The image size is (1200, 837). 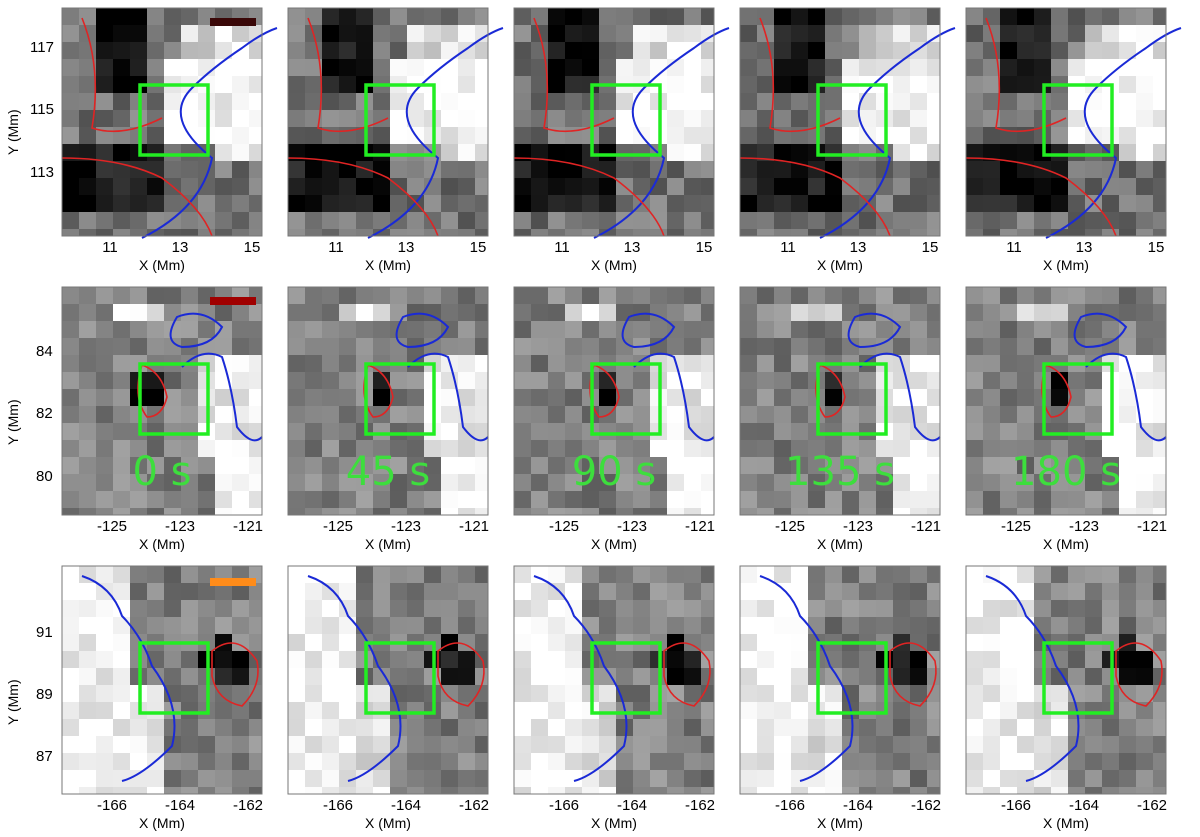 I want to click on x-axis-label: X (Mm), so click(x=162, y=823).